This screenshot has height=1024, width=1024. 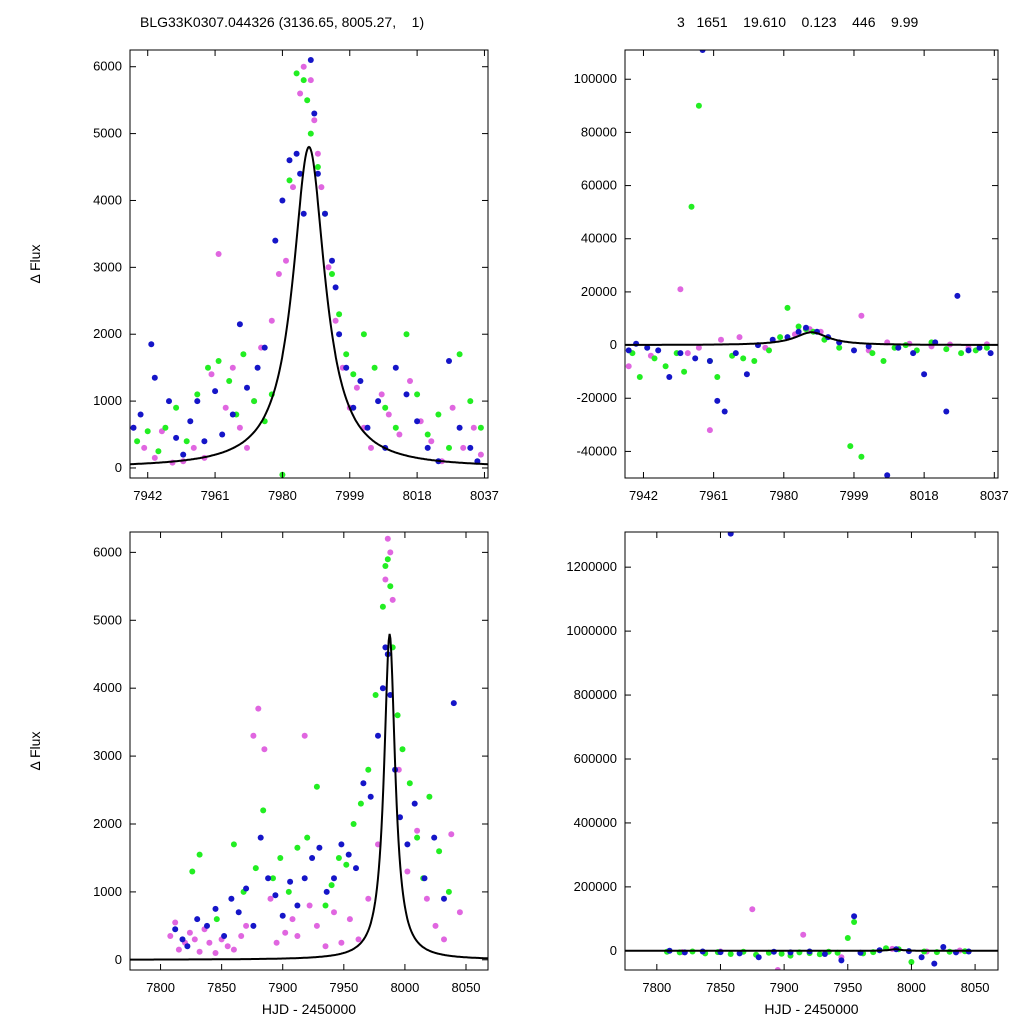 What do you see at coordinates (798, 22) in the screenshot?
I see `header-right: 3 1651 19.610 0.123 446 9.99` at bounding box center [798, 22].